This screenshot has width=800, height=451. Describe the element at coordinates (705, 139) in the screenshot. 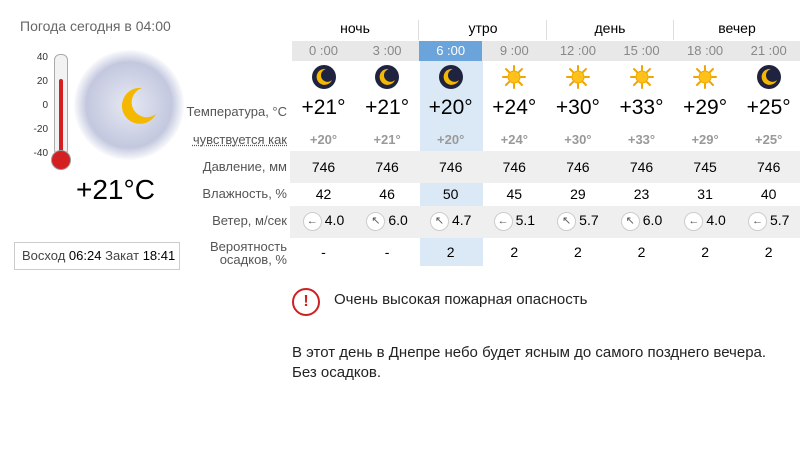

I see `feels-like-value: +29°` at that location.